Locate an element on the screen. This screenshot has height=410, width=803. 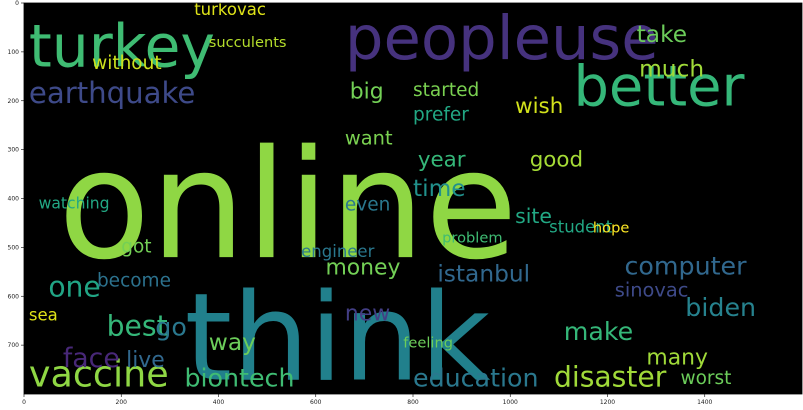
word-big: big is located at coordinates (367, 91).